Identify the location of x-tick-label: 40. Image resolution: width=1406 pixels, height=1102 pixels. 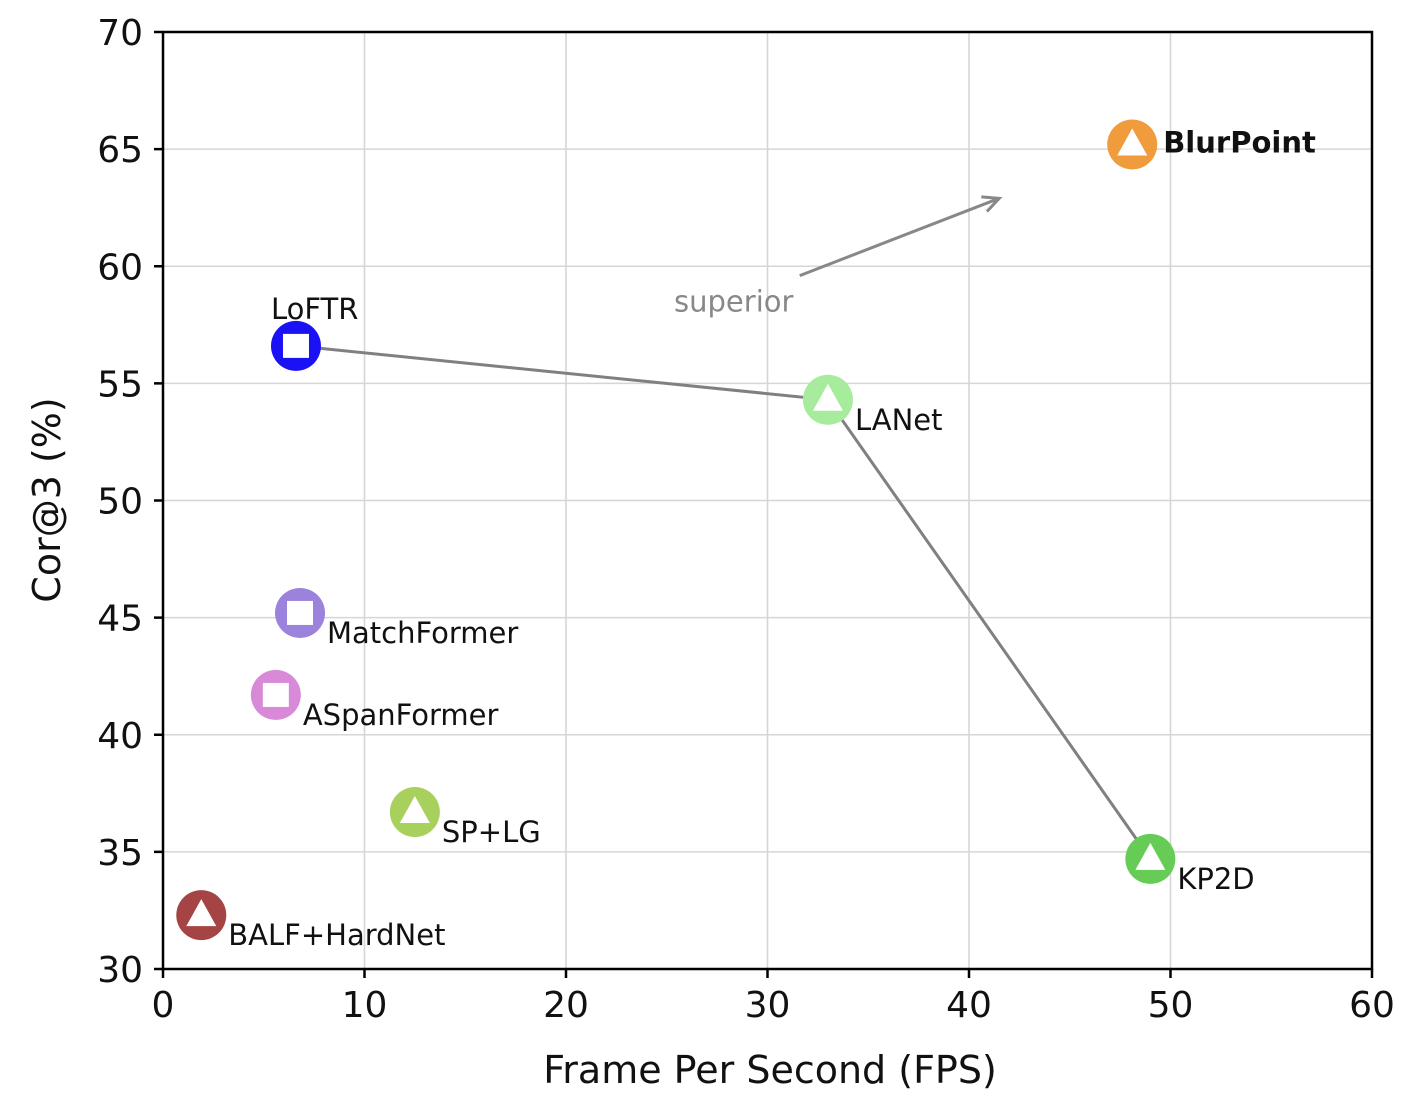
(969, 1005).